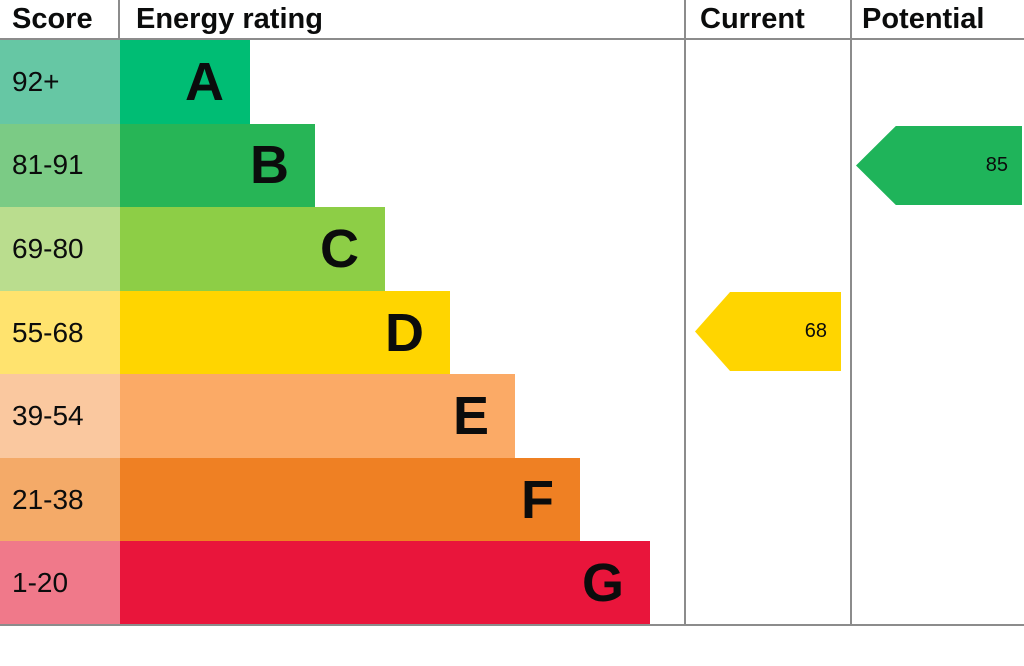  What do you see at coordinates (996, 165) in the screenshot?
I see `potential-rating-value: 85` at bounding box center [996, 165].